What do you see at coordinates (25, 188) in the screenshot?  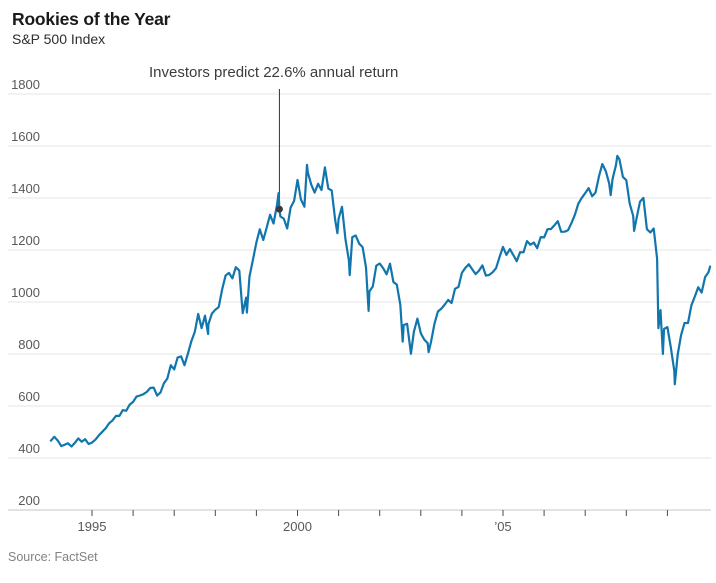 I see `y-tick-label: 1400` at bounding box center [25, 188].